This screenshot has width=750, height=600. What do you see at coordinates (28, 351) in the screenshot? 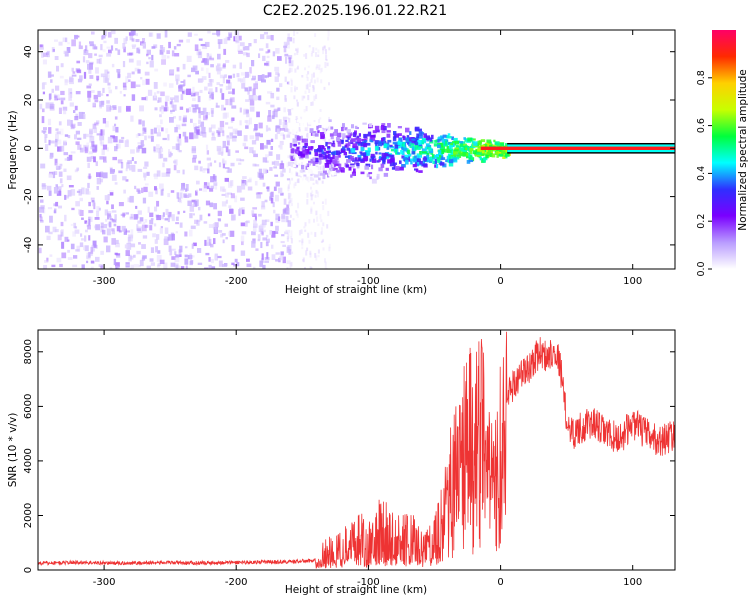
I see `y-tick-label: 8000` at bounding box center [28, 351].